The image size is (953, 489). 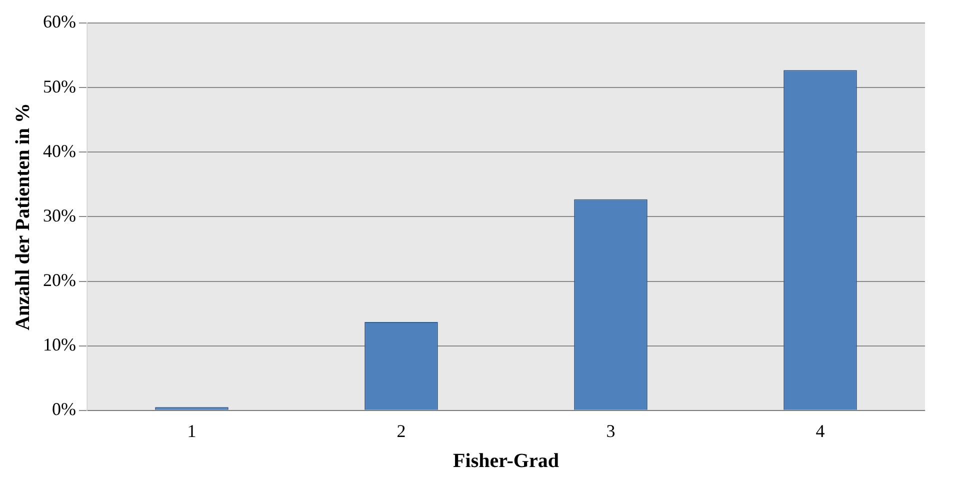 I want to click on y-tick-label: 20%, so click(x=59, y=280).